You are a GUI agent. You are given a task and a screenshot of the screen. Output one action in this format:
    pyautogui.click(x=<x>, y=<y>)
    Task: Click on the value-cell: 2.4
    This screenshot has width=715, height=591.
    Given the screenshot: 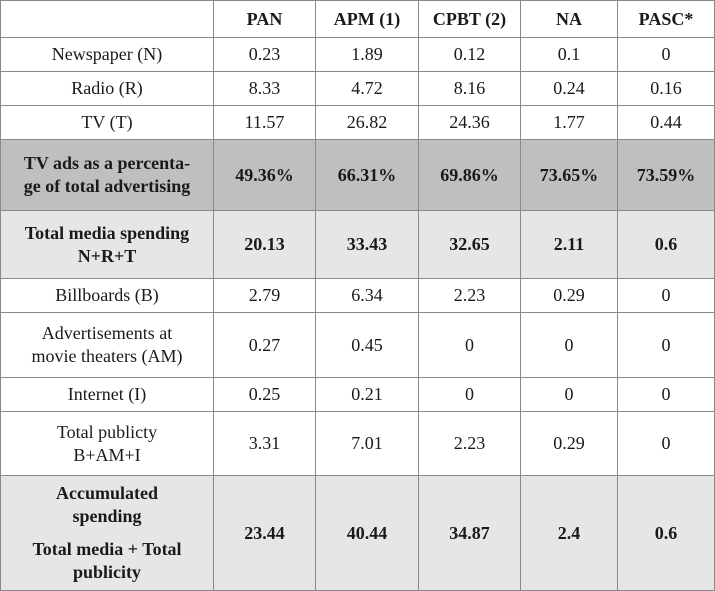 What is the action you would take?
    pyautogui.click(x=569, y=533)
    